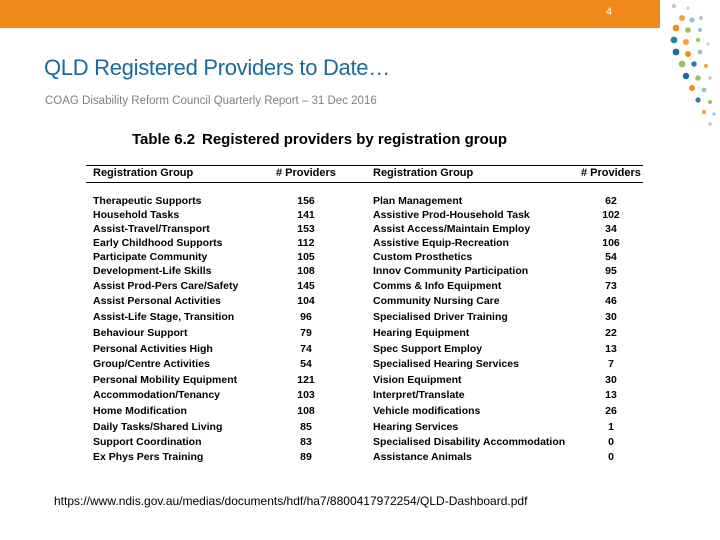 This screenshot has width=720, height=540. I want to click on registration-group-cell: Group/Centre Activities, so click(151, 364).